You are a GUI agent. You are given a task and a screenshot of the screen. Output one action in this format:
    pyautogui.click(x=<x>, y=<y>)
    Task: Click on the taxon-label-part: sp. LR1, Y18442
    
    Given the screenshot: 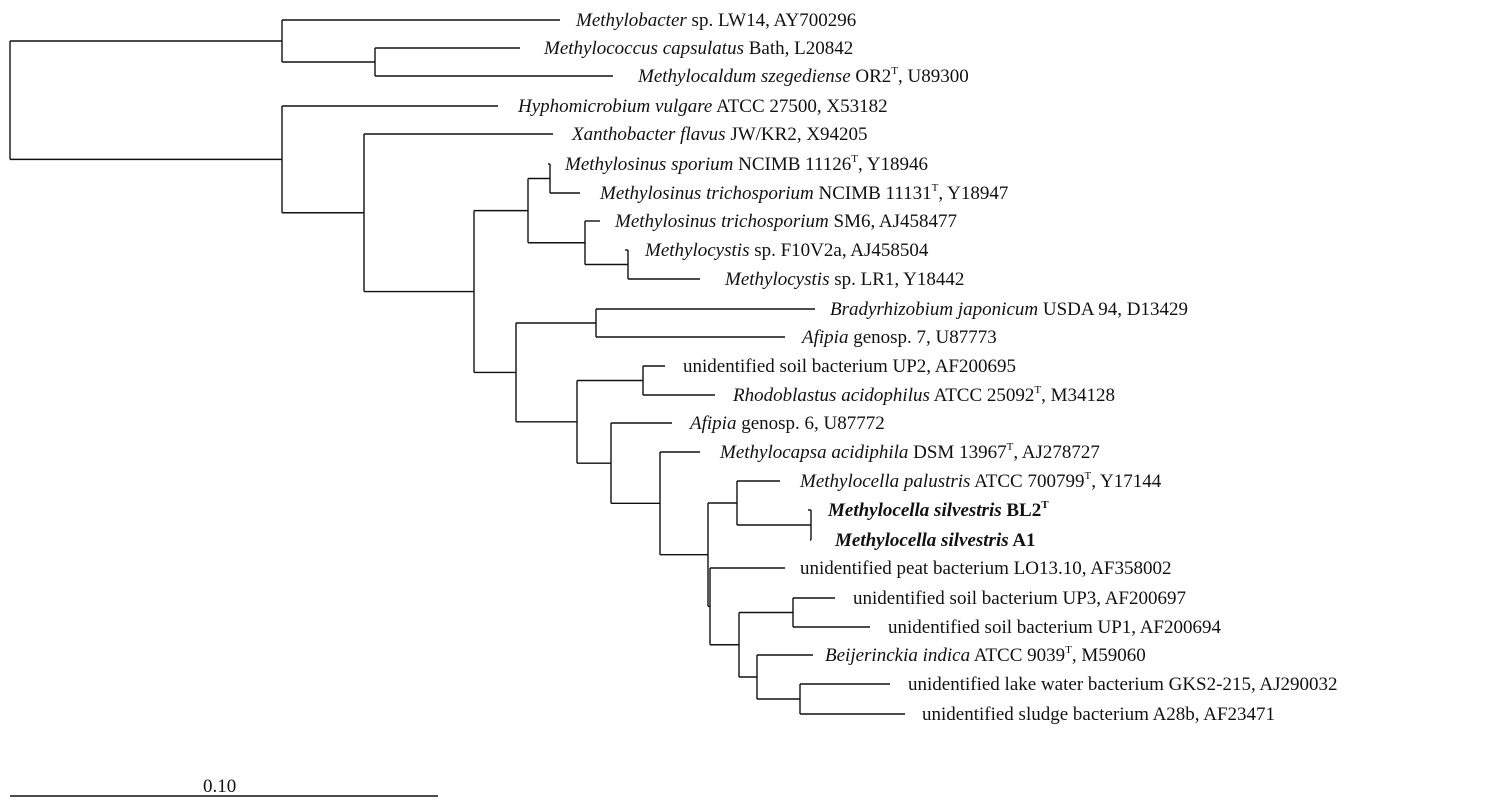 What is the action you would take?
    pyautogui.click(x=896, y=279)
    